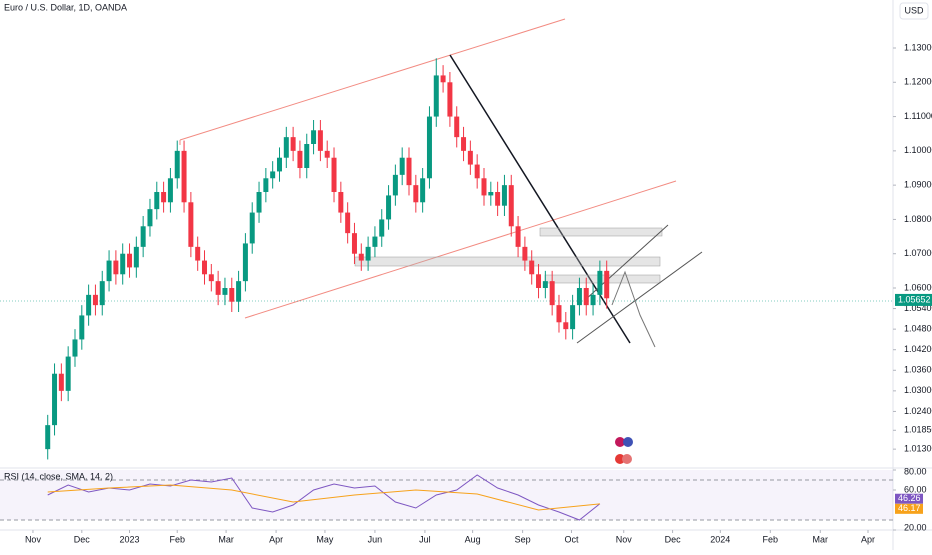 The image size is (932, 555). Describe the element at coordinates (473, 539) in the screenshot. I see `x-tick-label: Aug` at that location.